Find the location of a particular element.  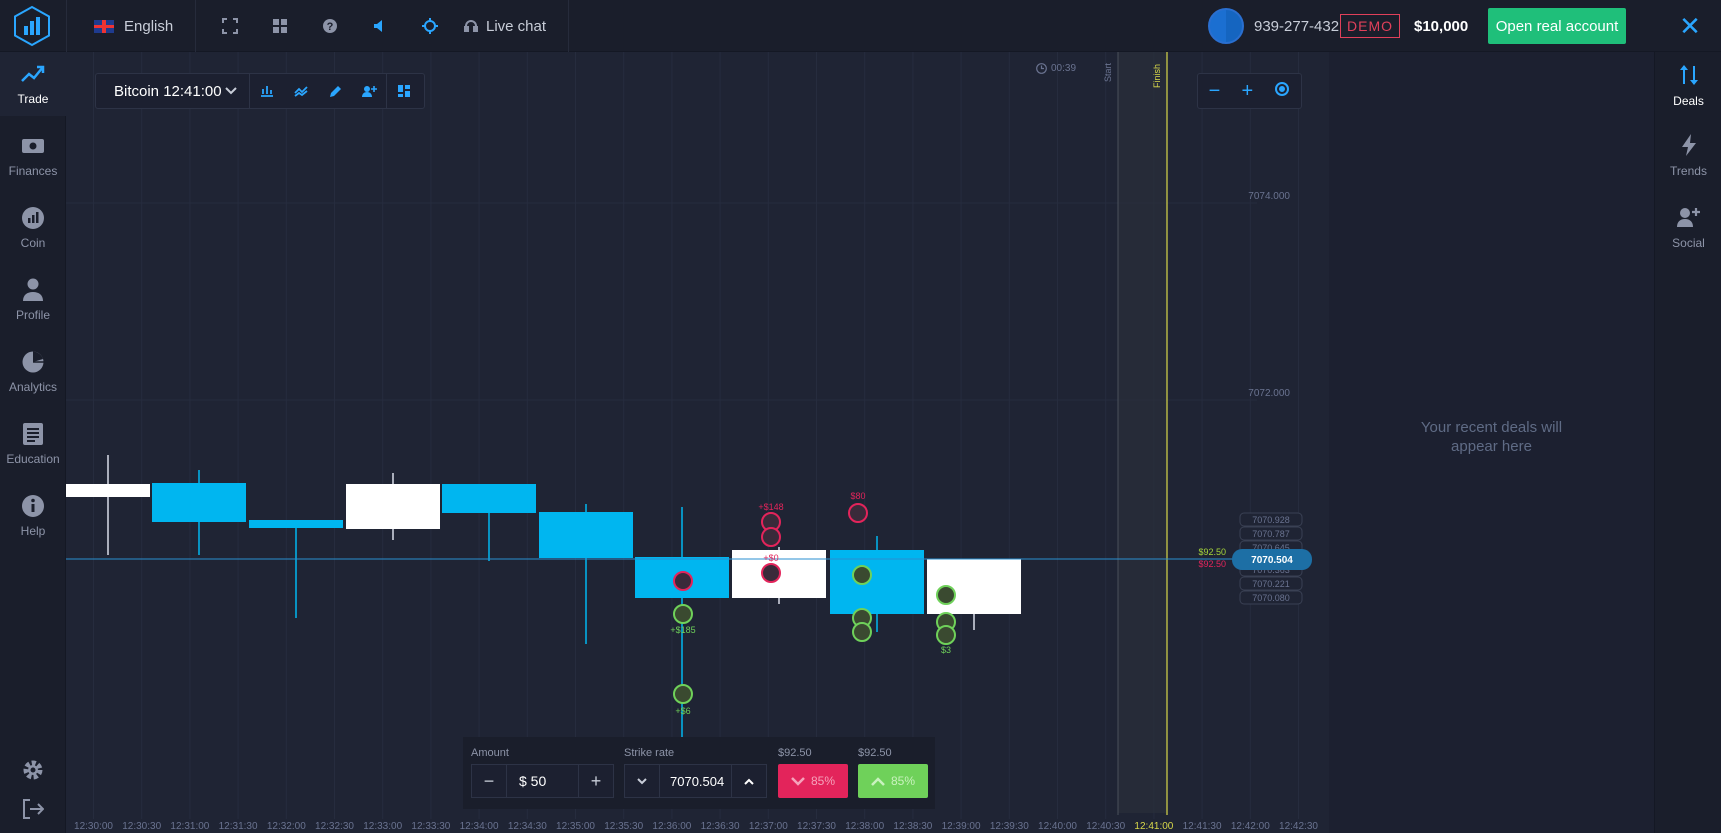

time-tick-label: 12:34:30 is located at coordinates (527, 826).